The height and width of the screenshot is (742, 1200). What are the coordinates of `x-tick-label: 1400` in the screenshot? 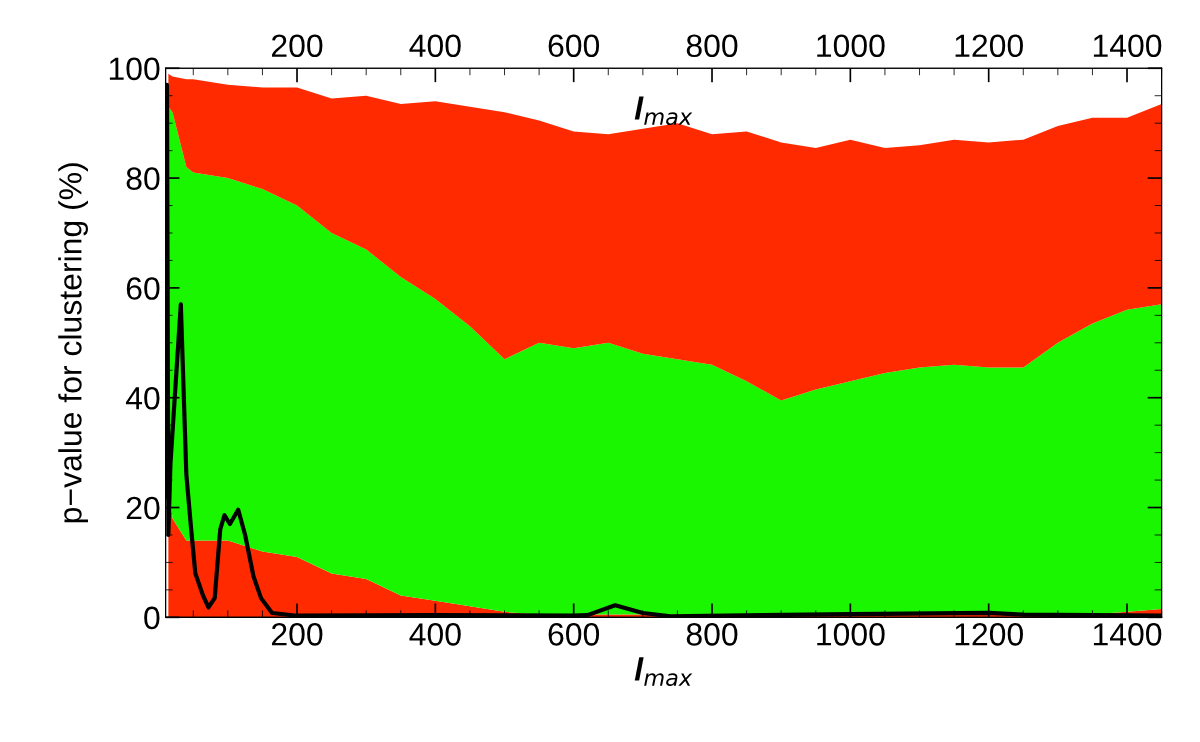 It's located at (1127, 634).